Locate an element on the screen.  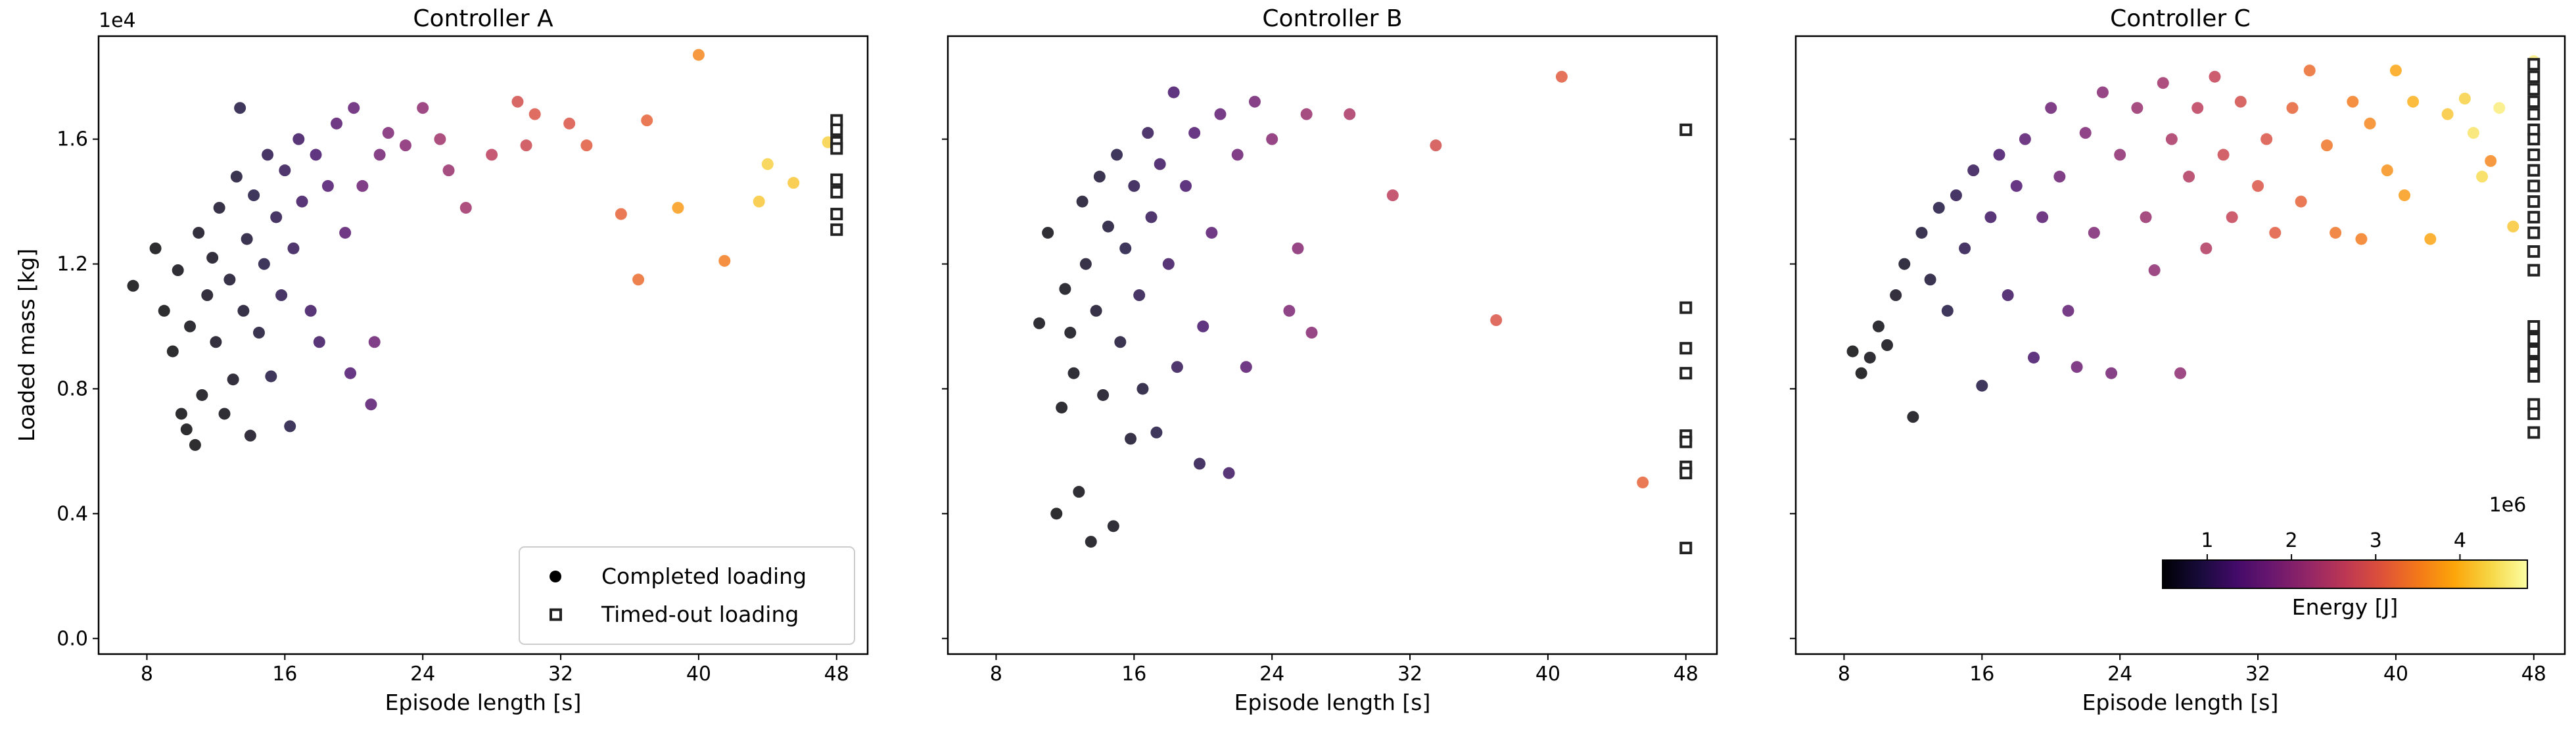
legend-frame is located at coordinates (687, 596).